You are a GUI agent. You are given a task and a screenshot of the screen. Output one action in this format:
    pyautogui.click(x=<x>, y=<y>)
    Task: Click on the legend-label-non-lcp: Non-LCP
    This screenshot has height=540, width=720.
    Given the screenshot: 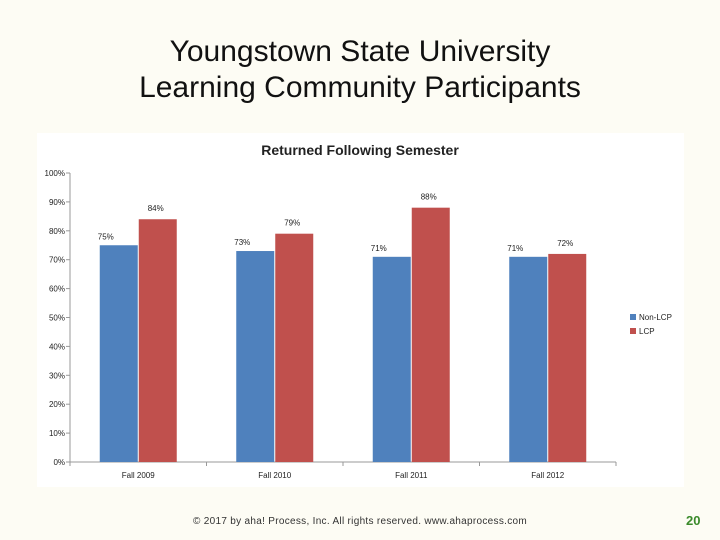 What is the action you would take?
    pyautogui.click(x=655, y=317)
    